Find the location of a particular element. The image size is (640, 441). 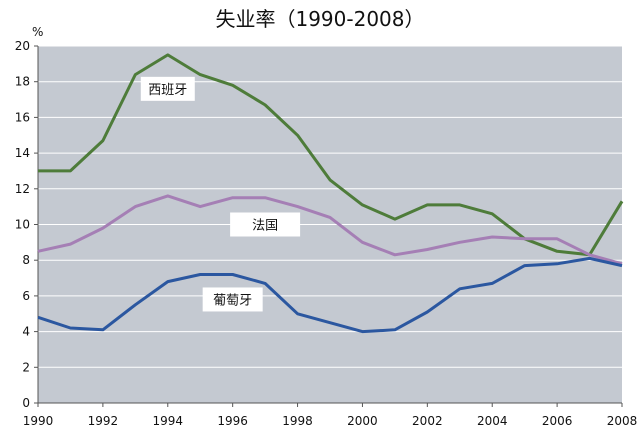

x-tick-label: 1998 is located at coordinates (297, 421).